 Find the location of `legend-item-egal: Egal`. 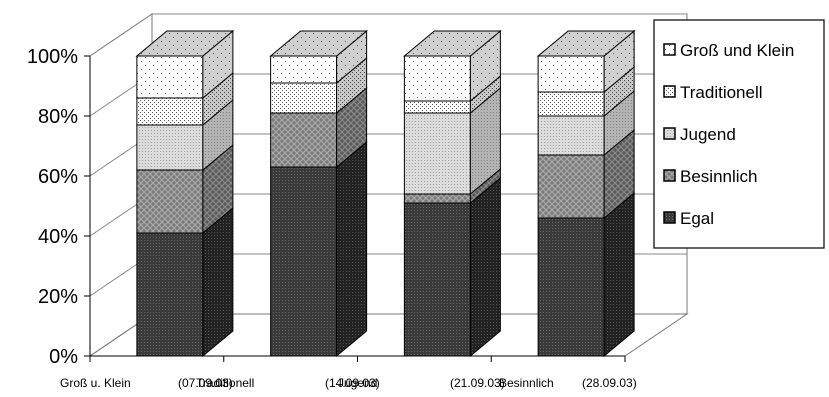

legend-item-egal: Egal is located at coordinates (688, 218).